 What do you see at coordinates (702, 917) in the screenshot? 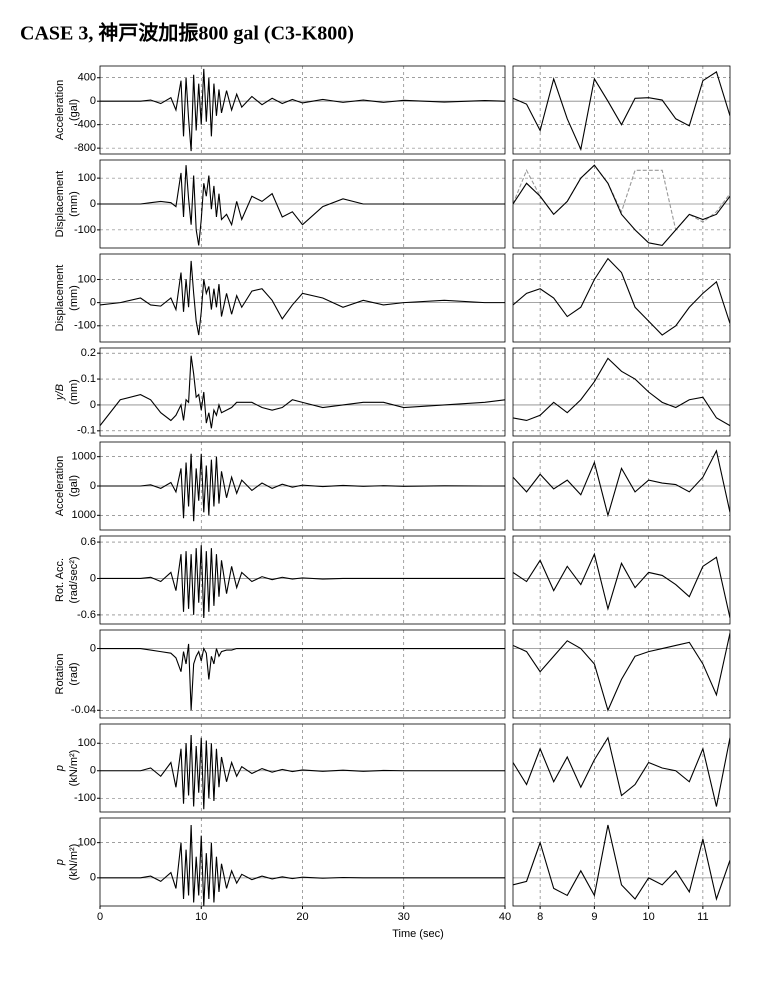
I see `x-tick-label: 11` at bounding box center [702, 917].